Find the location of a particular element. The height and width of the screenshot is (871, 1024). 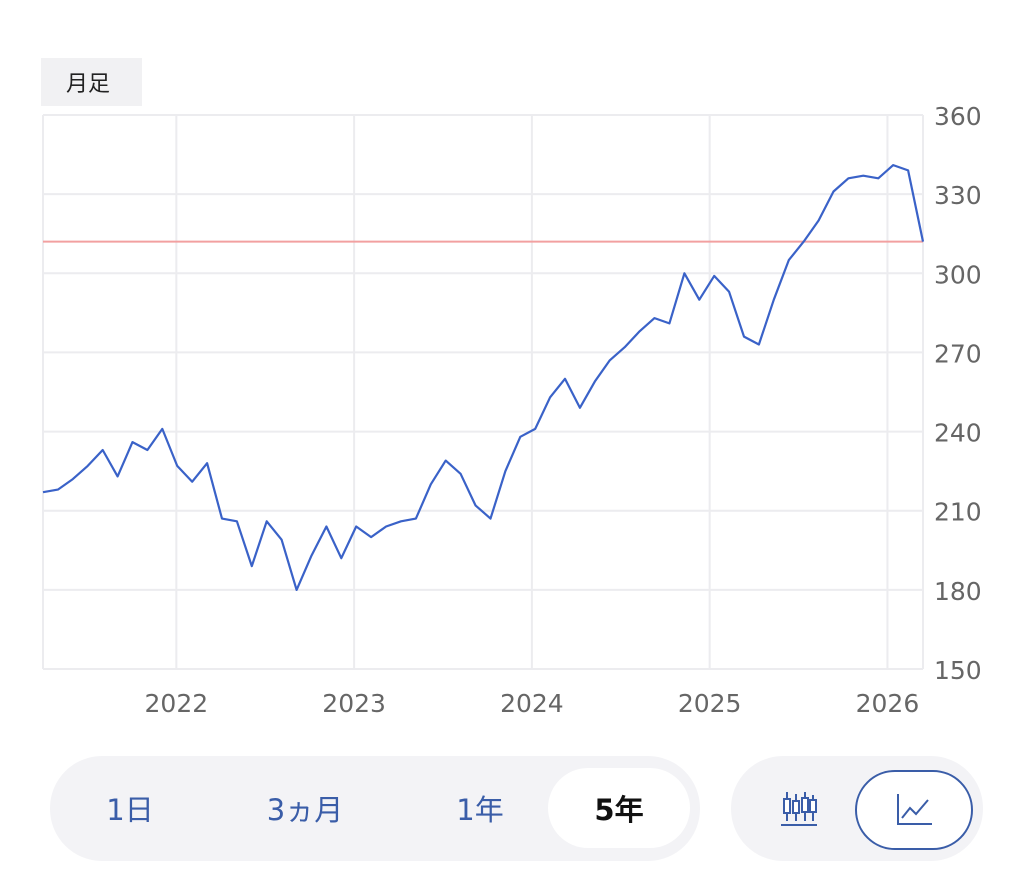

range-5y-label: 5年 is located at coordinates (619, 810).